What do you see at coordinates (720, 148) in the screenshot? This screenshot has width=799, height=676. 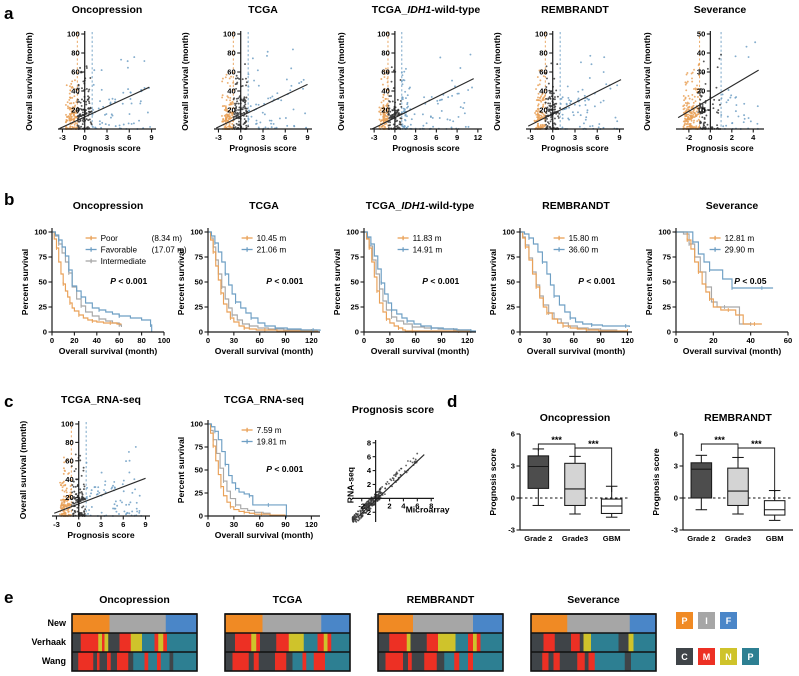 I see `a4-xlabel: Prognosis score` at bounding box center [720, 148].